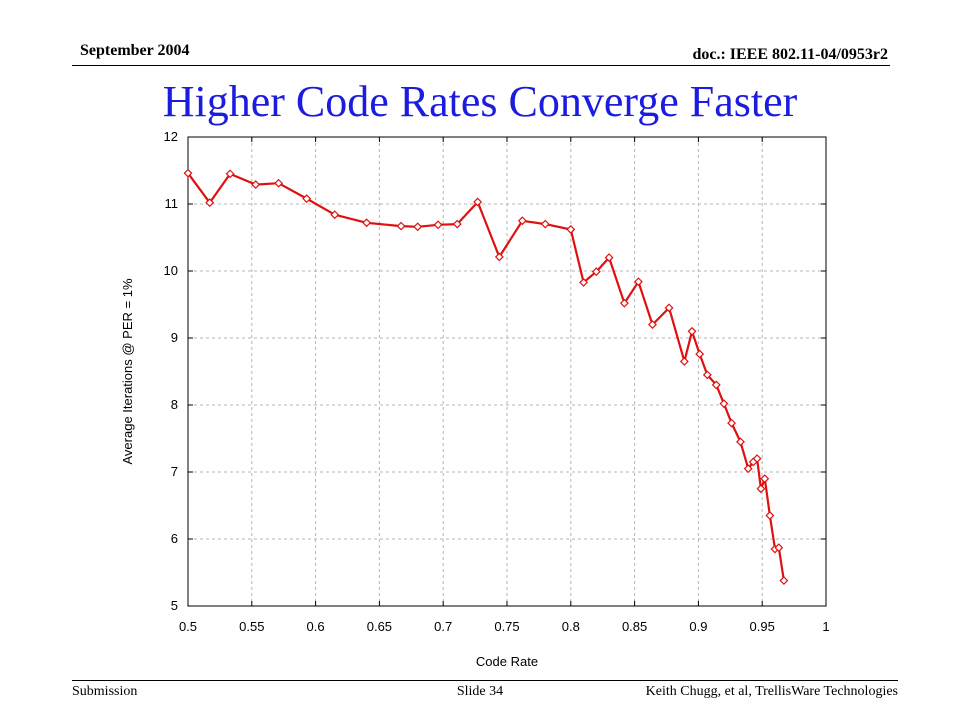 The image size is (960, 720). What do you see at coordinates (316, 626) in the screenshot?
I see `x-tick-label: 0.6` at bounding box center [316, 626].